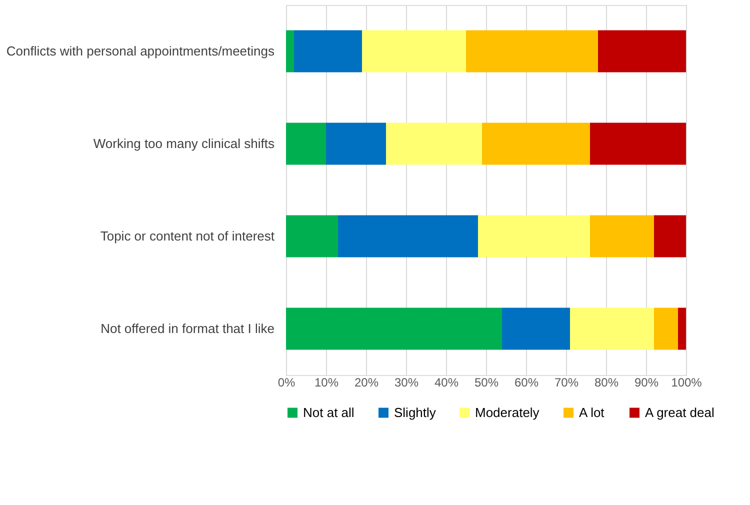 The height and width of the screenshot is (505, 750). I want to click on x-tick-label: 70%, so click(566, 383).